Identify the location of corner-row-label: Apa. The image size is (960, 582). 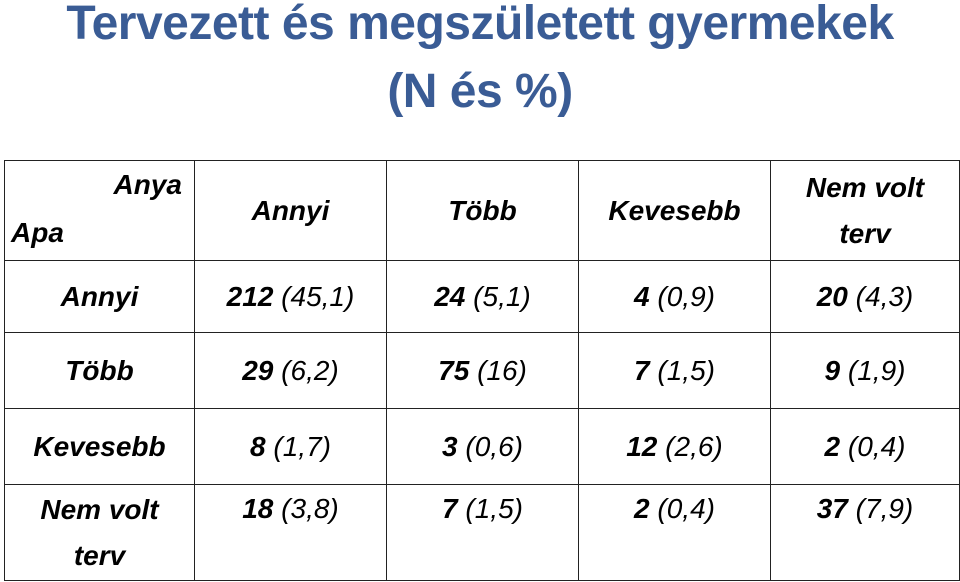
(37, 232).